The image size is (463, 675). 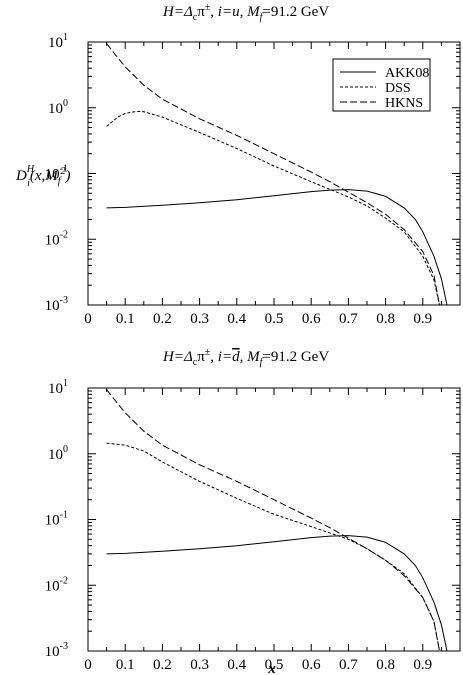 I want to click on chart-title-bottom: H=Δcπ±, i=d, Mf=91.2 GeV, so click(x=245, y=357).